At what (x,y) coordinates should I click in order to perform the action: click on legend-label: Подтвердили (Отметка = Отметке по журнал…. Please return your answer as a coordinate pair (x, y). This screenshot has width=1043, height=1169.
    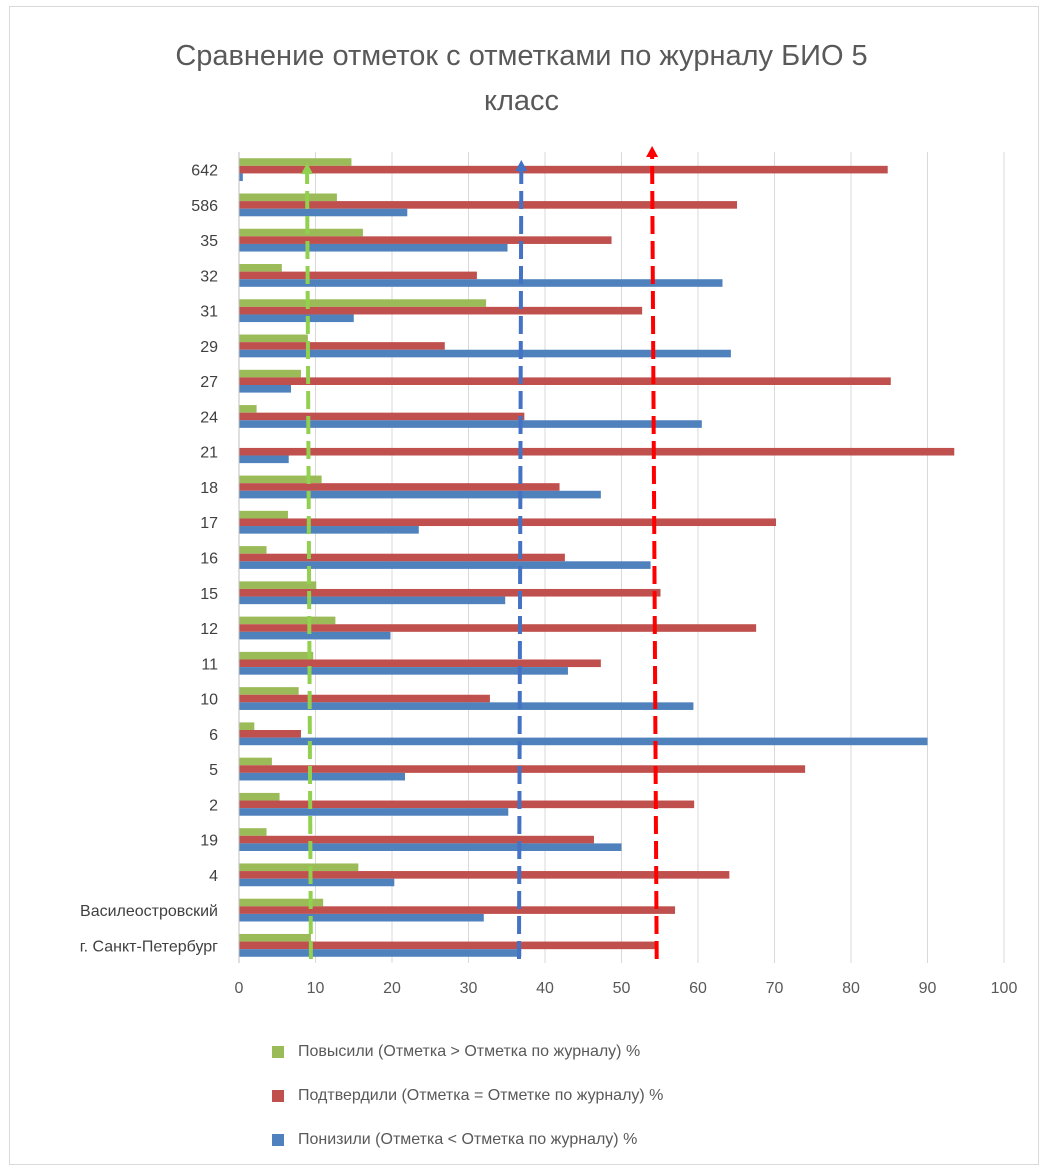
    Looking at the image, I should click on (481, 1095).